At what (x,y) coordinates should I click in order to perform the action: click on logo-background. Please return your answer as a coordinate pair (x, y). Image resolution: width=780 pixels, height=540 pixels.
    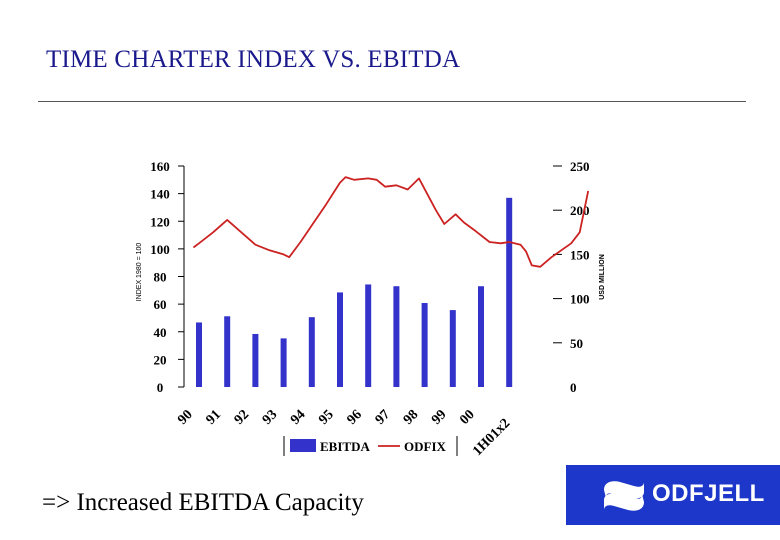
    Looking at the image, I should click on (673, 495).